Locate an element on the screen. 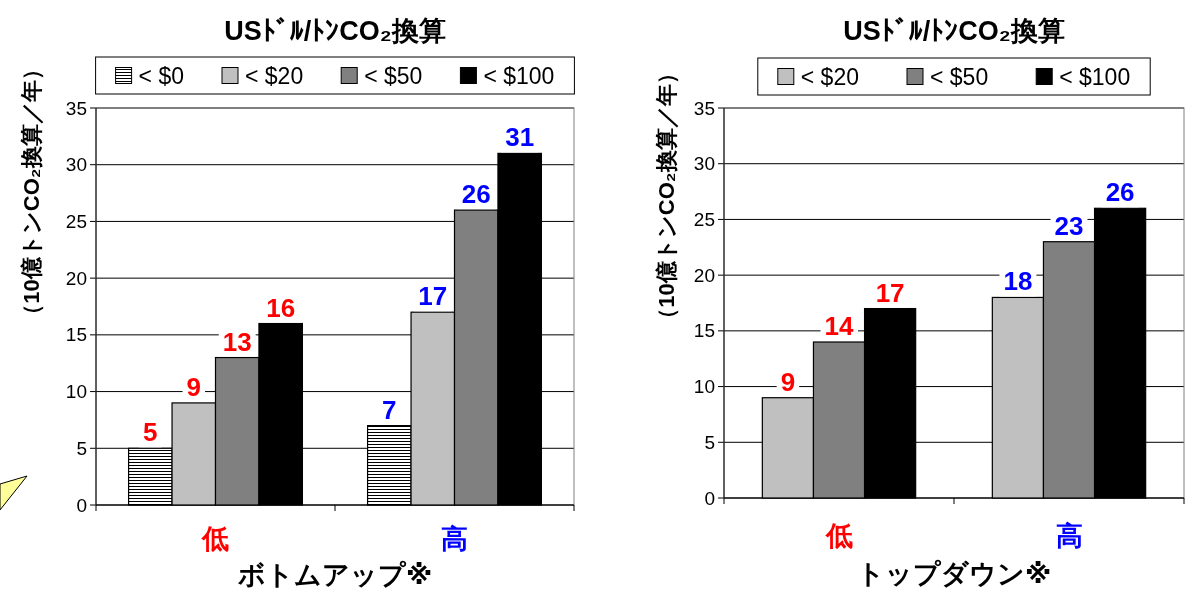  data-label: 7 is located at coordinates (389, 409).